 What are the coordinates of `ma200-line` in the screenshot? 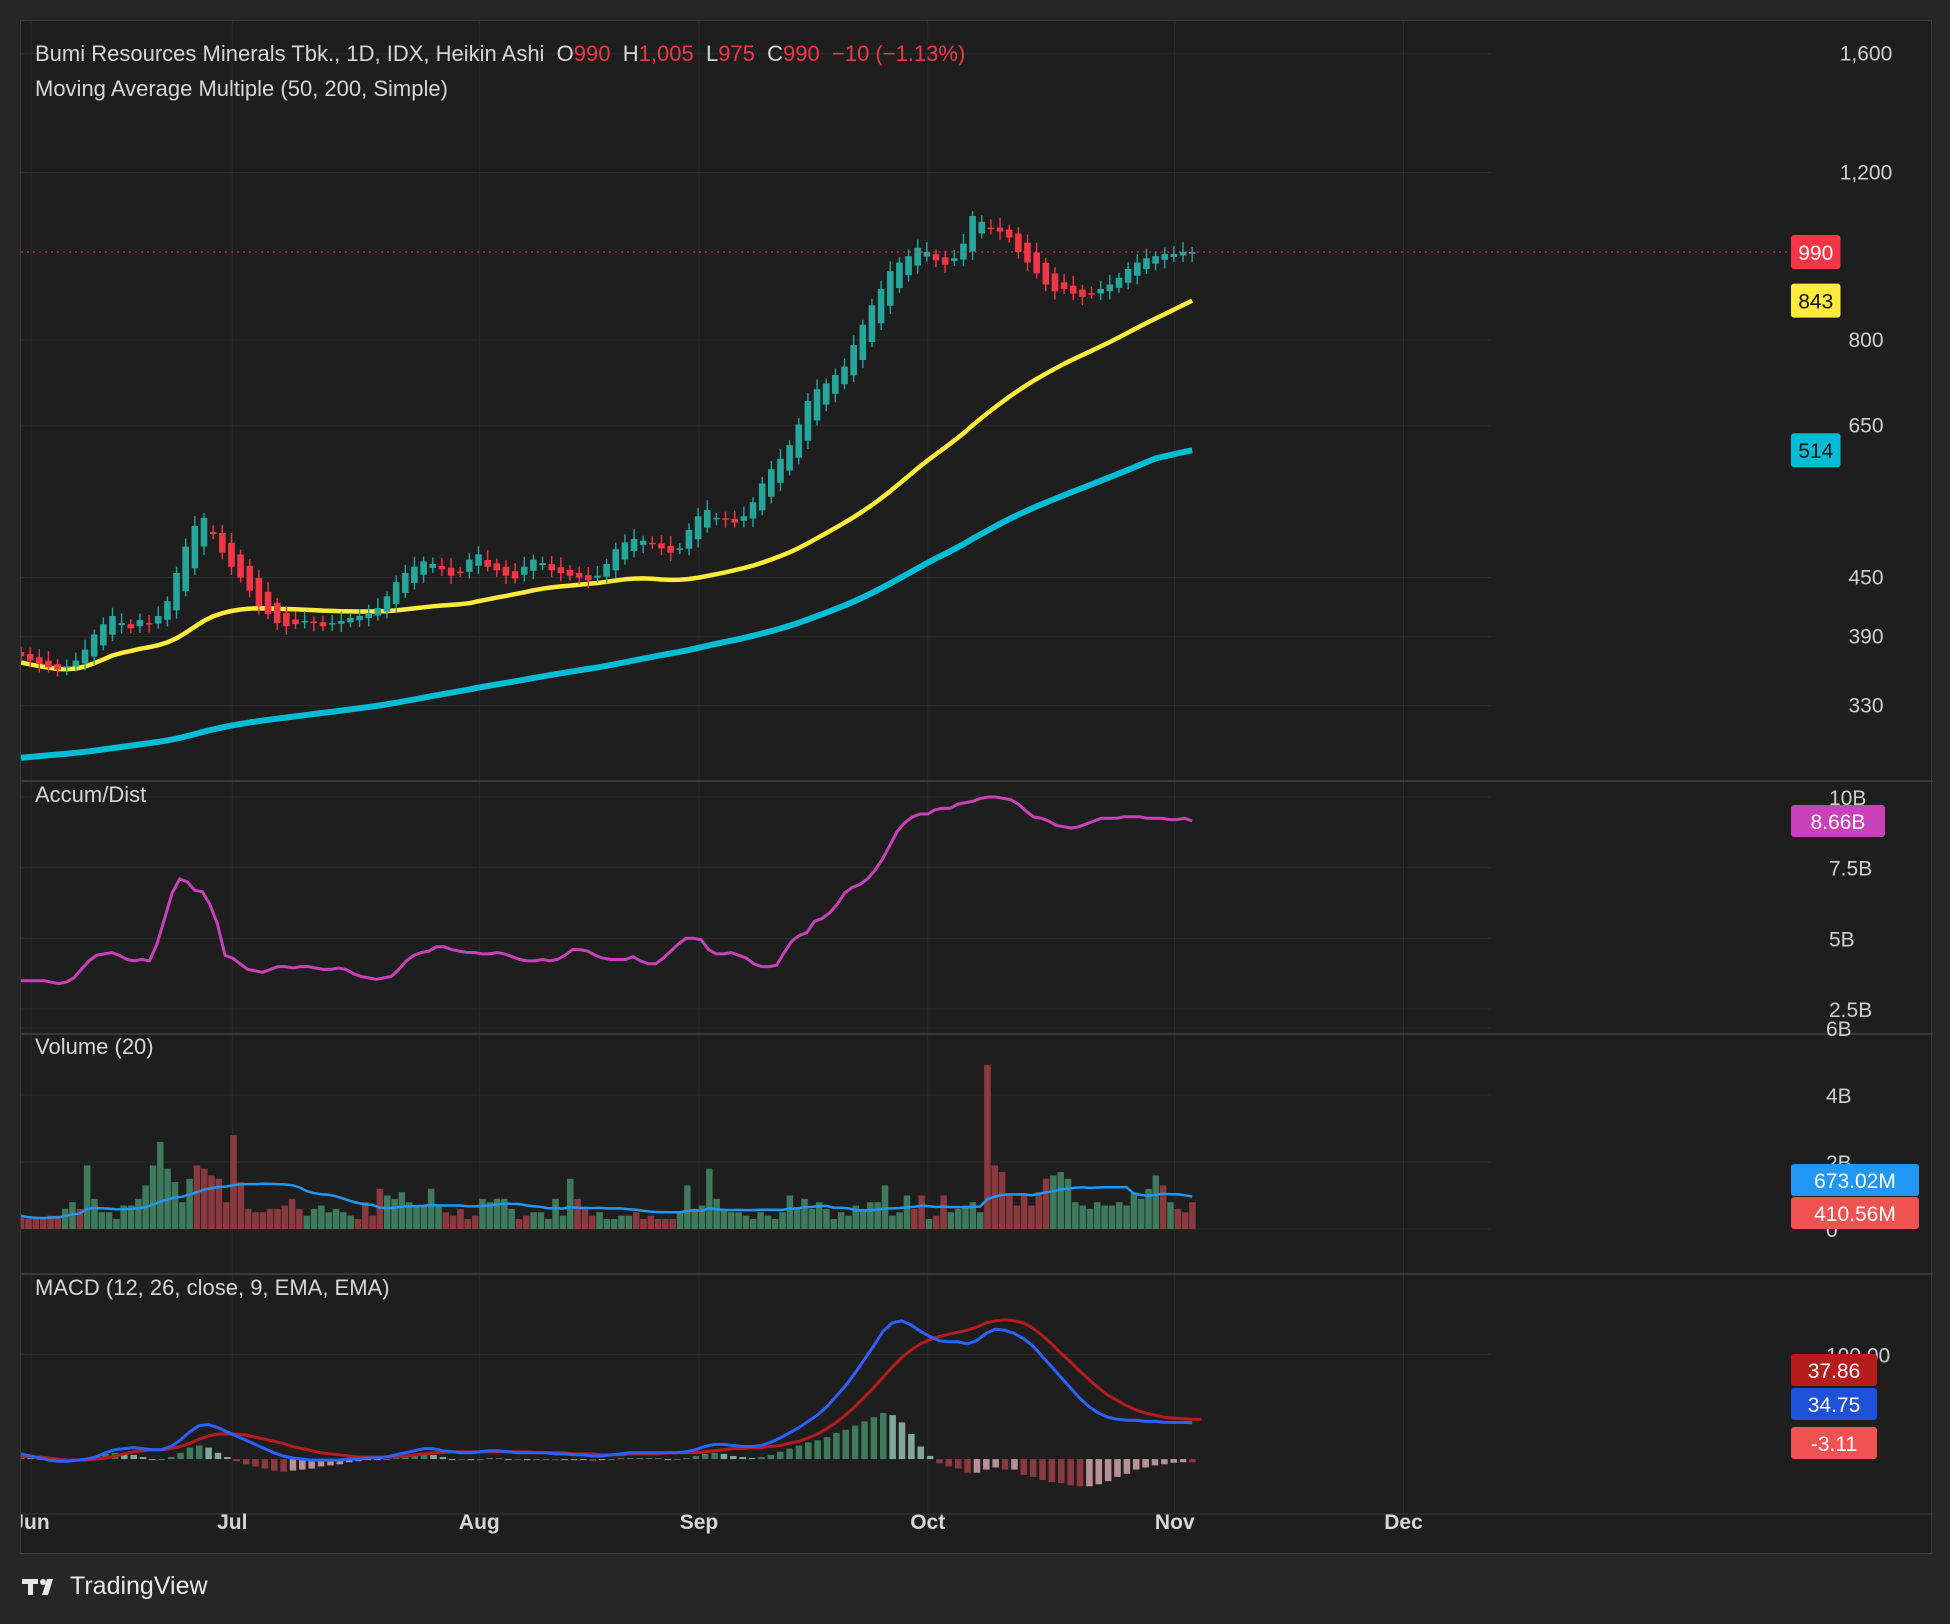 It's located at (606, 604).